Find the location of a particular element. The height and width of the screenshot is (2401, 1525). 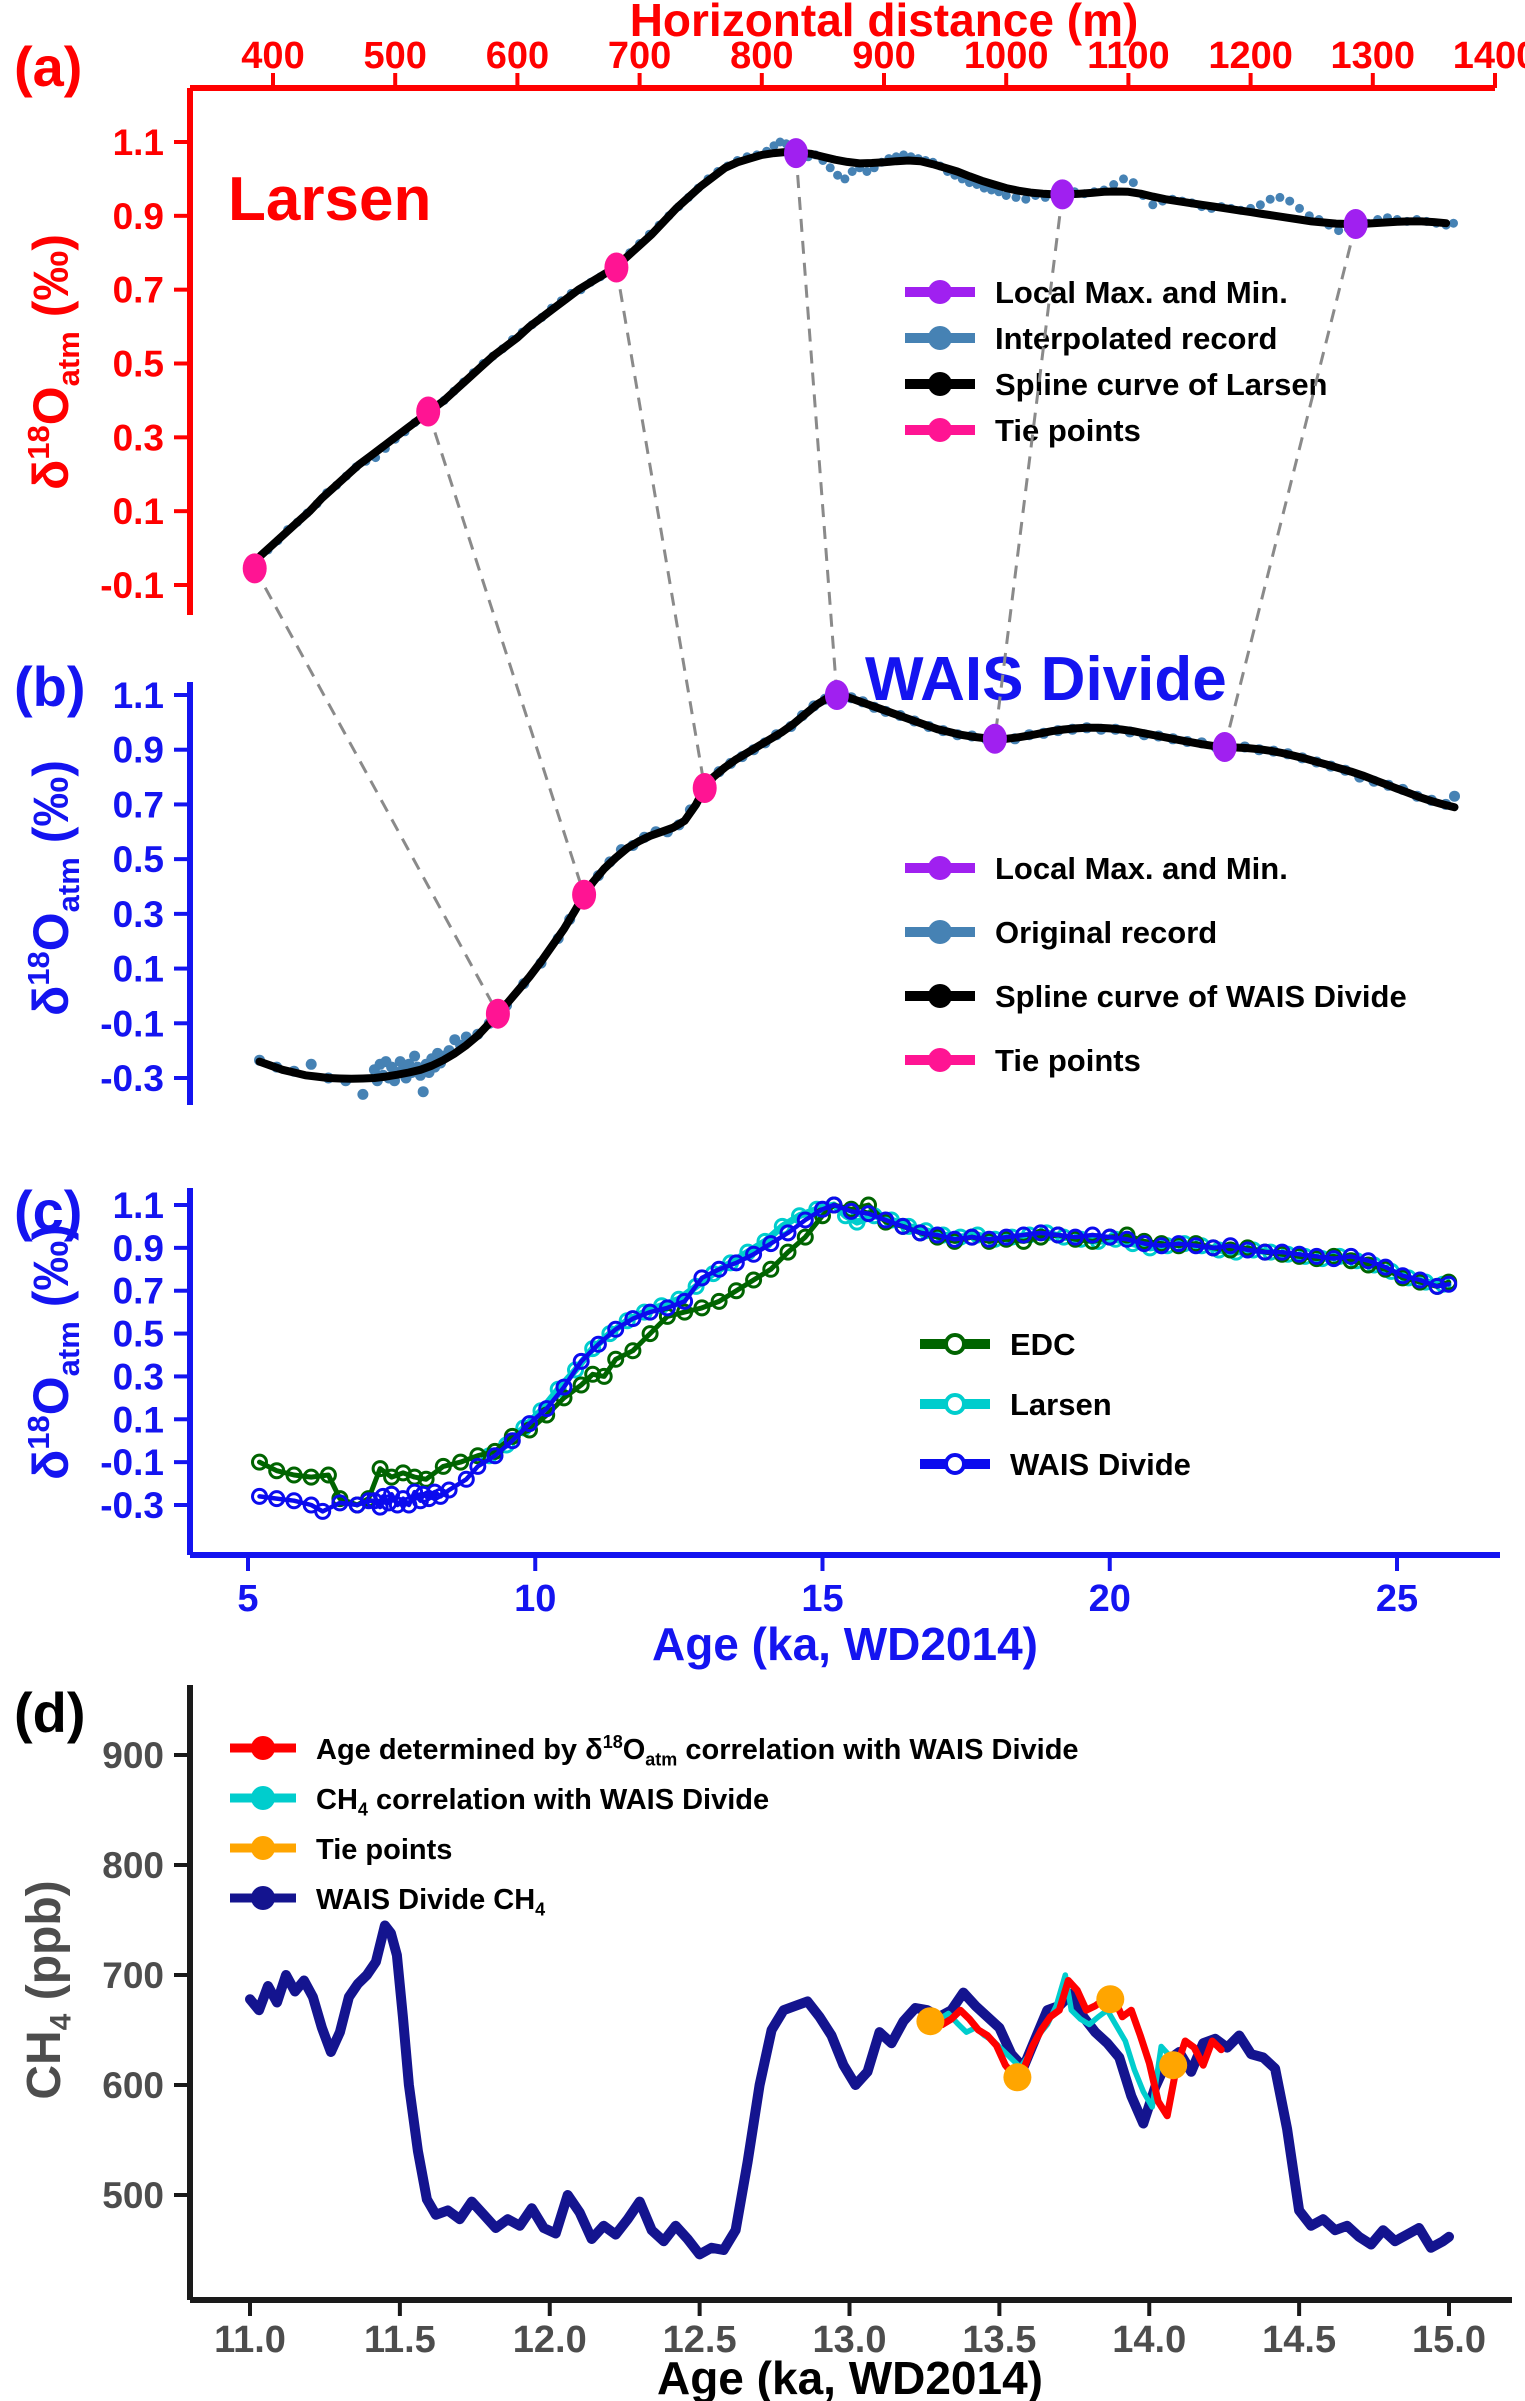

legend-label: CH4 correlation with WAIS Divide is located at coordinates (542, 1801).